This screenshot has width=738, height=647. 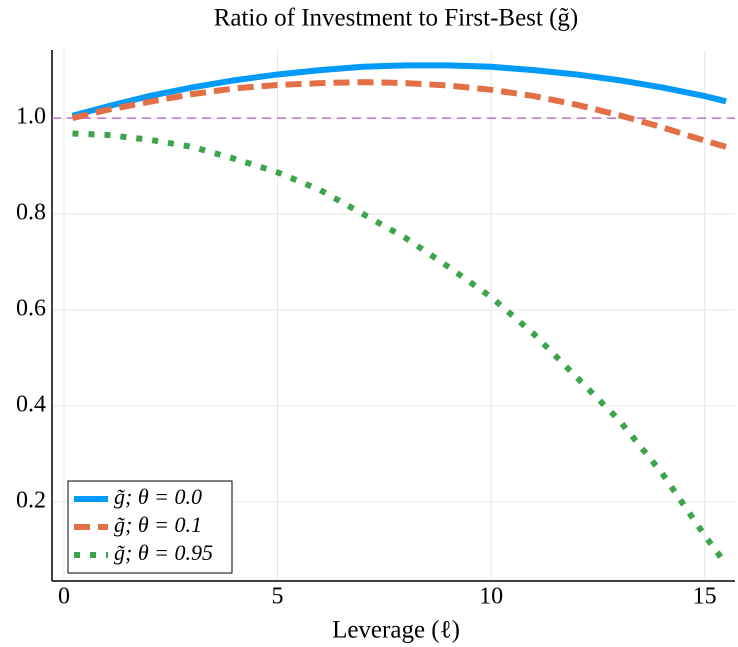 What do you see at coordinates (31, 117) in the screenshot?
I see `y-tick-label: 1.0` at bounding box center [31, 117].